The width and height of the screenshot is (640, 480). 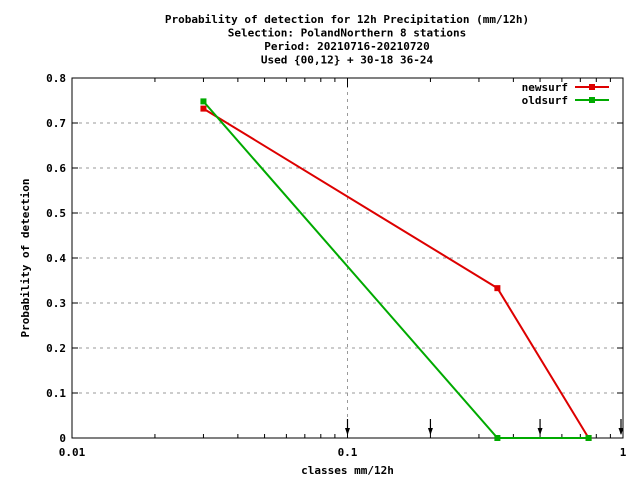 What do you see at coordinates (56, 213) in the screenshot?
I see `y-tick-label: 0.5` at bounding box center [56, 213].